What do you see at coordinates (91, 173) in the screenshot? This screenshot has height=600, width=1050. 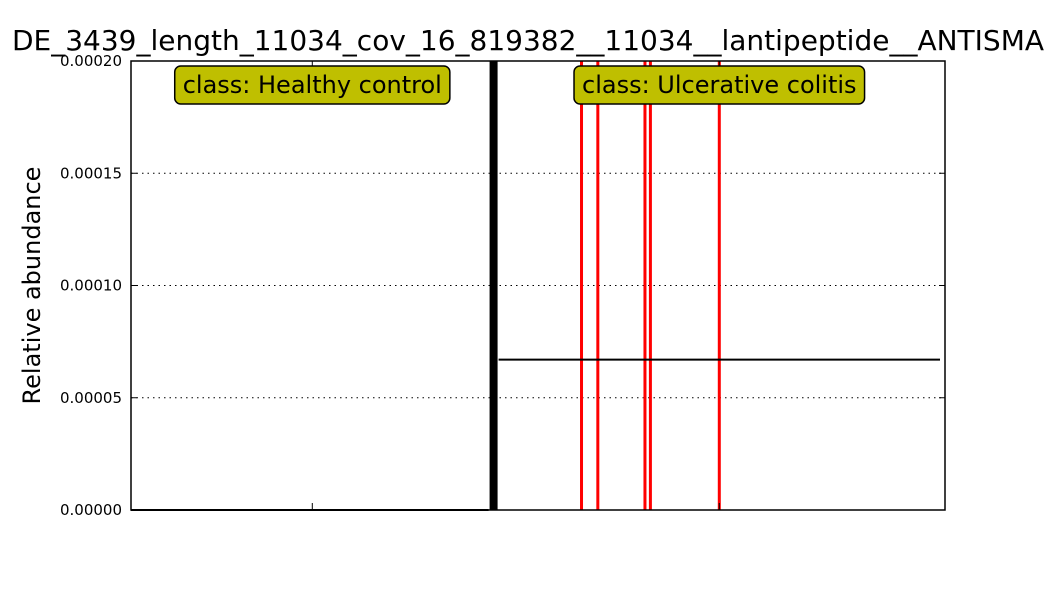 I see `y-tick-label: 0.00015` at bounding box center [91, 173].